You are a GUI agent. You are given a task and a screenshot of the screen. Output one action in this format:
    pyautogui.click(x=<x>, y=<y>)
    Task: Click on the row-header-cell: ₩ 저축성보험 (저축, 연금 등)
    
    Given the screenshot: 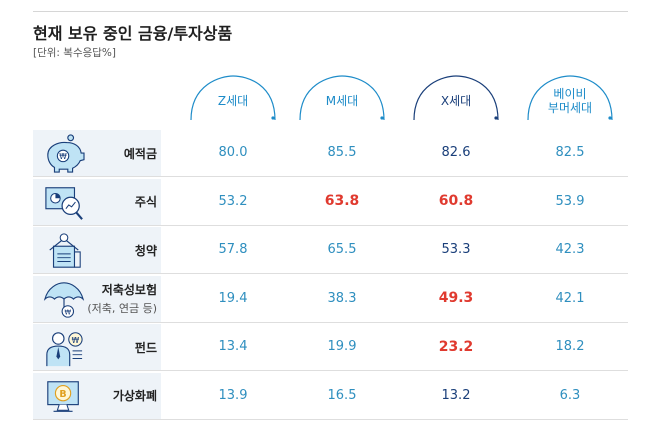 What is the action you would take?
    pyautogui.click(x=97, y=298)
    